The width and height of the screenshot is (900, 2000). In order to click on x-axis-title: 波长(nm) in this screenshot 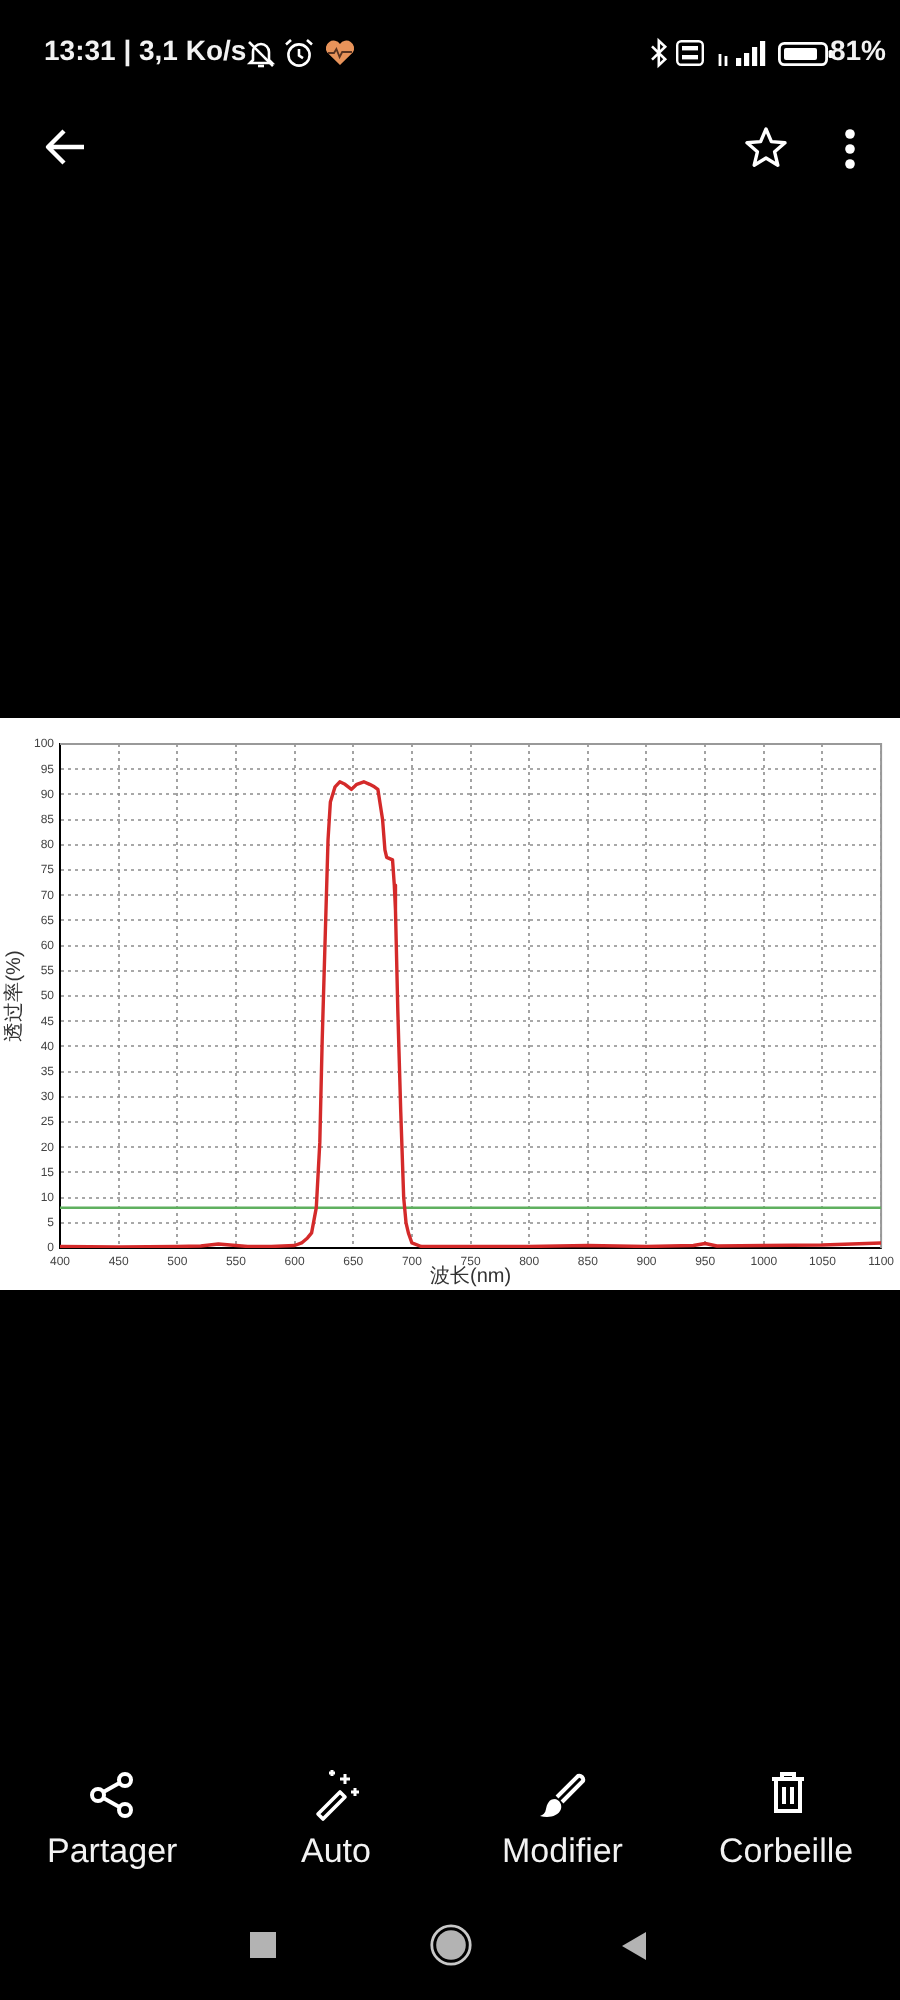, I will do `click(470, 1275)`.